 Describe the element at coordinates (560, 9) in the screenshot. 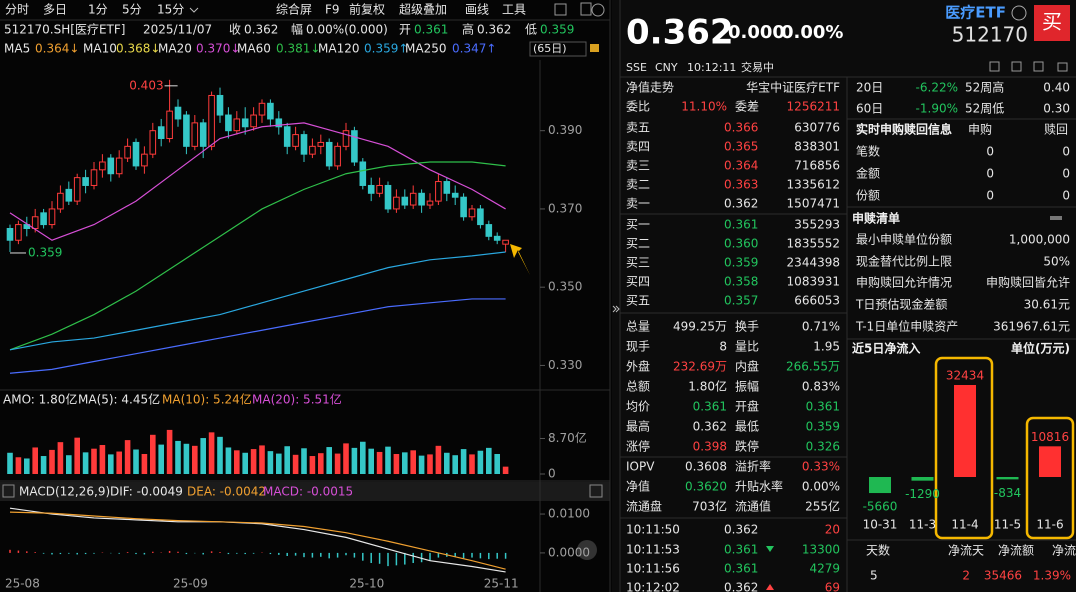

I see `layout-icon` at that location.